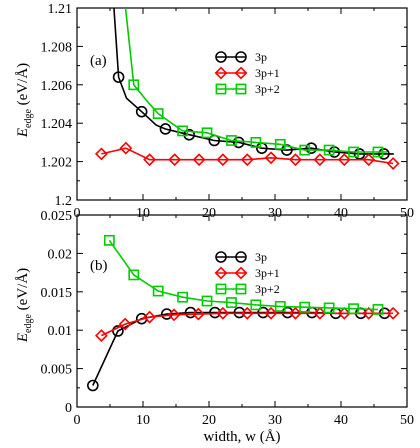  I want to click on legend-marker-3p-b, so click(241, 257).